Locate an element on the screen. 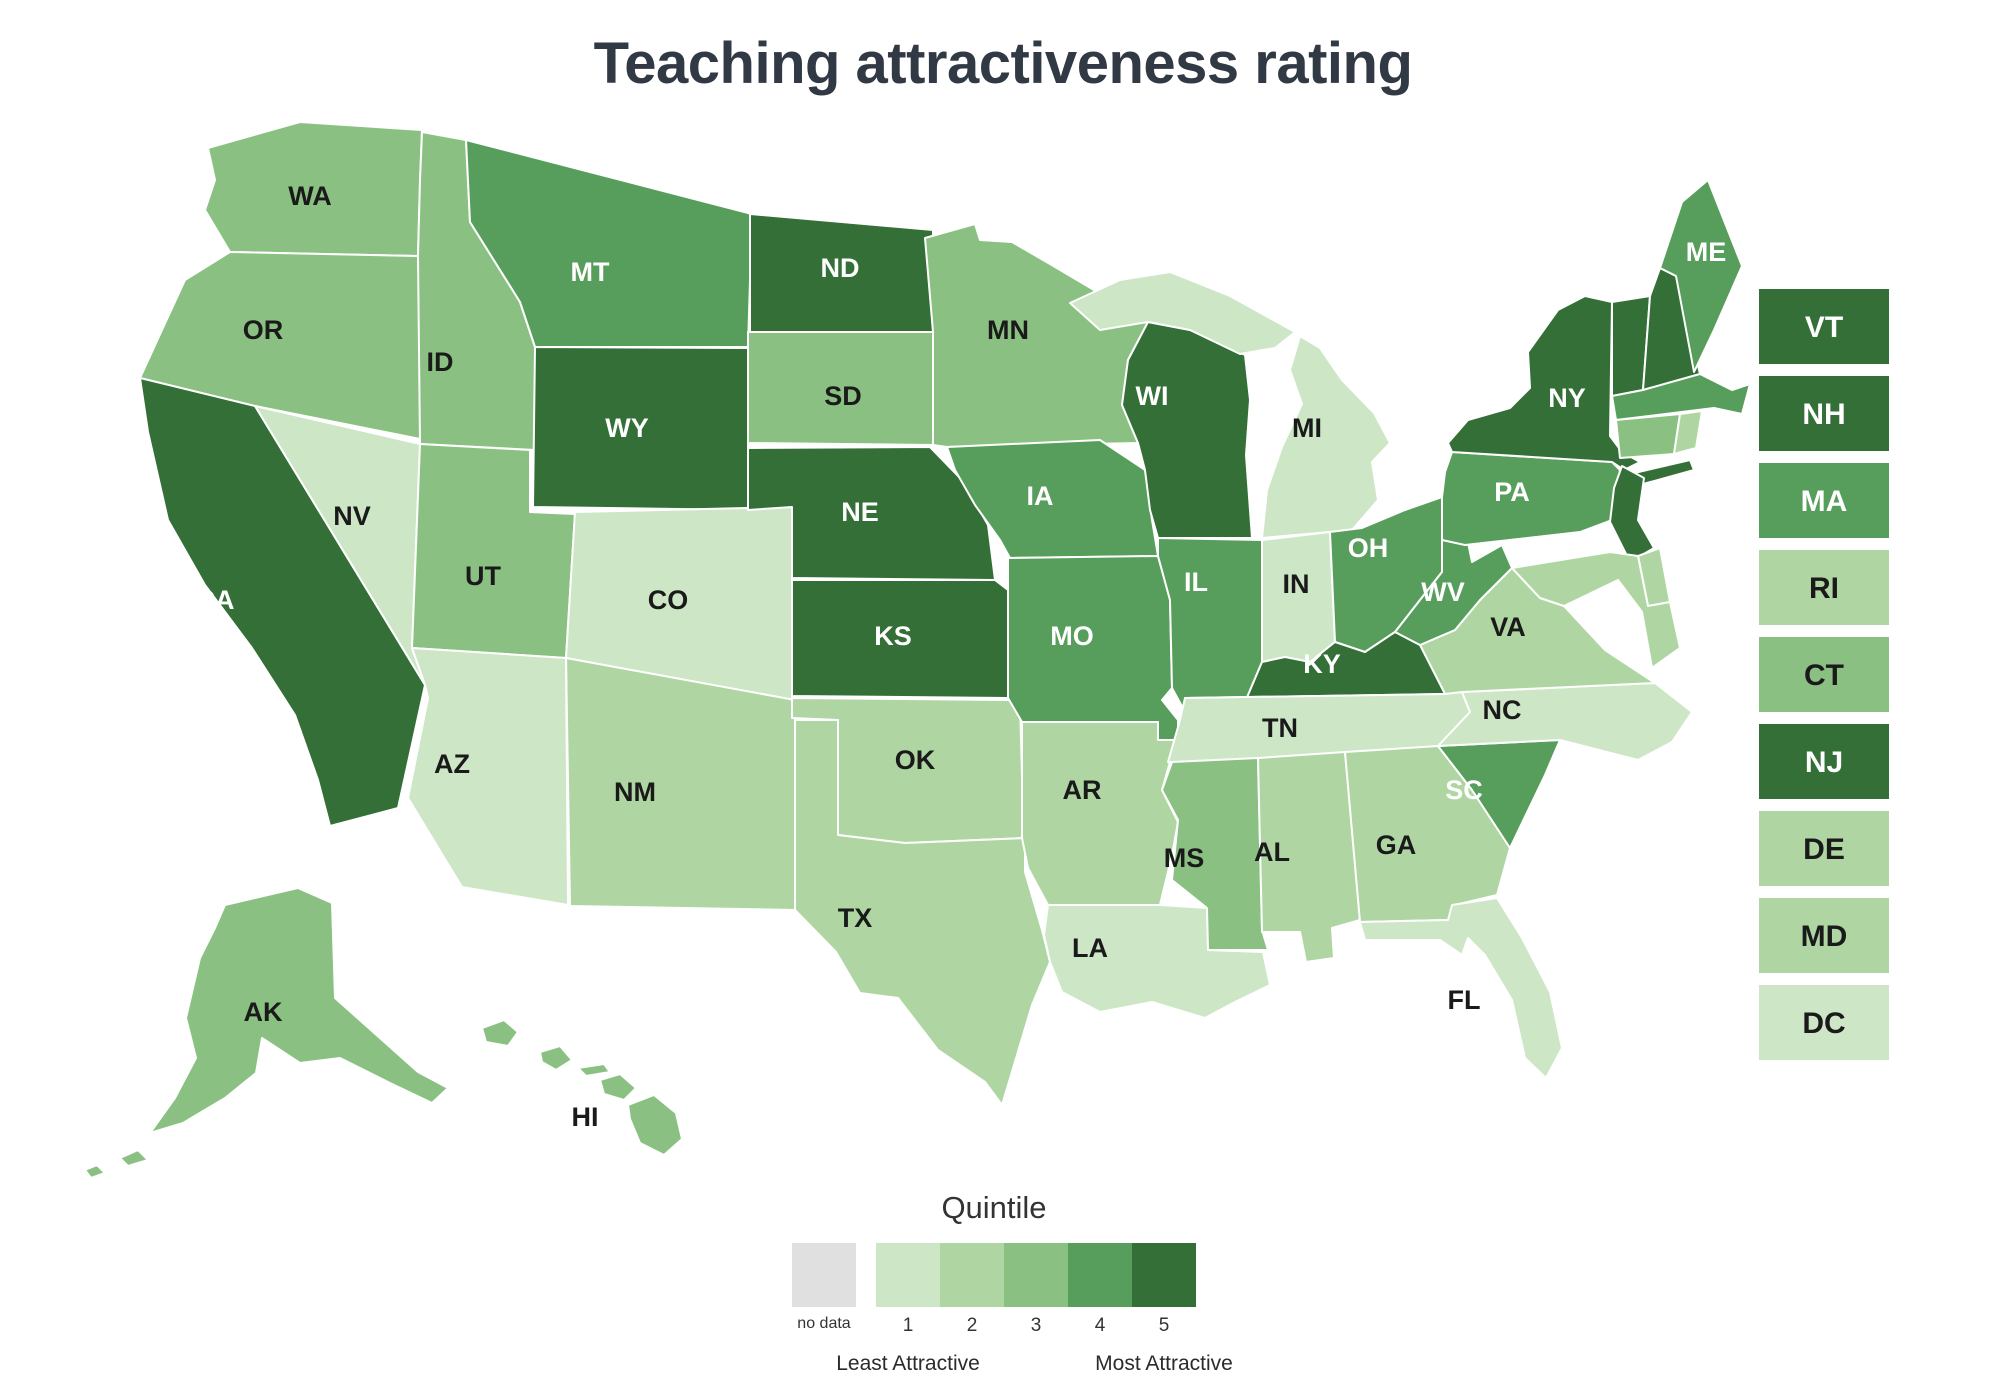 The image size is (2006, 1390). small-state-box-ct is located at coordinates (1824, 674).